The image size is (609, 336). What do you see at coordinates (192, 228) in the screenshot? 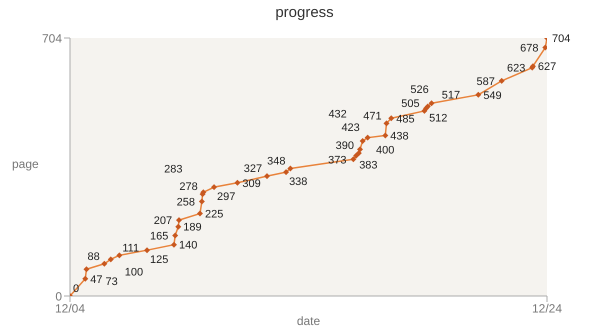
I see `data-label: 189` at bounding box center [192, 228].